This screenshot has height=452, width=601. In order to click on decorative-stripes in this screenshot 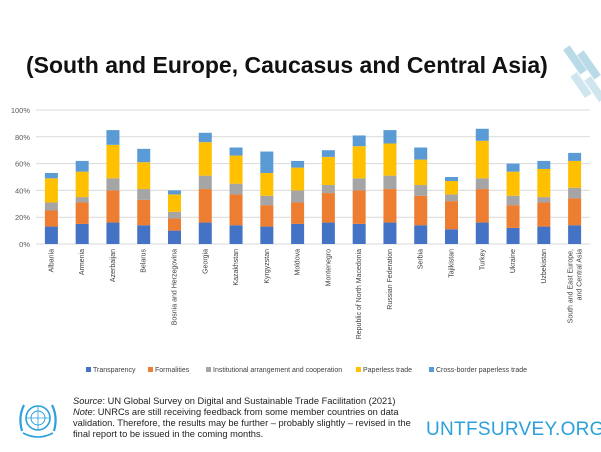, I will do `click(582, 73)`.